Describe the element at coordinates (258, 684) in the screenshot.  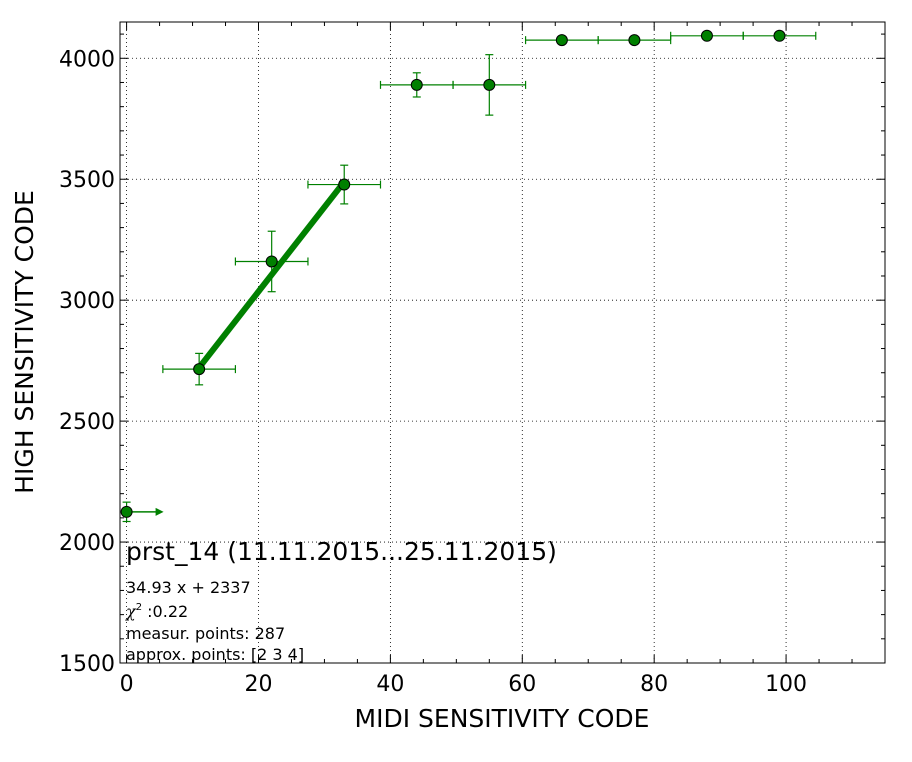
I see `x-tick-label: 20` at that location.